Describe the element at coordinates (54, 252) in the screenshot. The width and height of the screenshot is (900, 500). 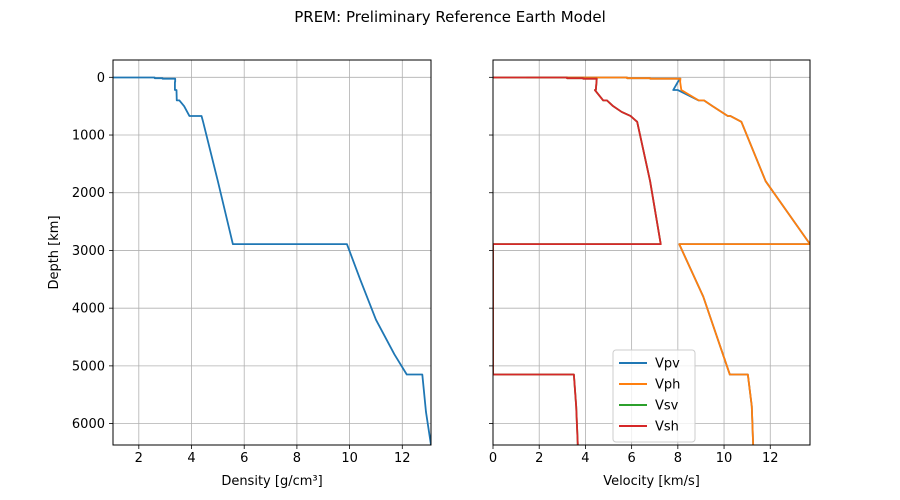
I see `density-y-axis-label: Depth [km]` at that location.